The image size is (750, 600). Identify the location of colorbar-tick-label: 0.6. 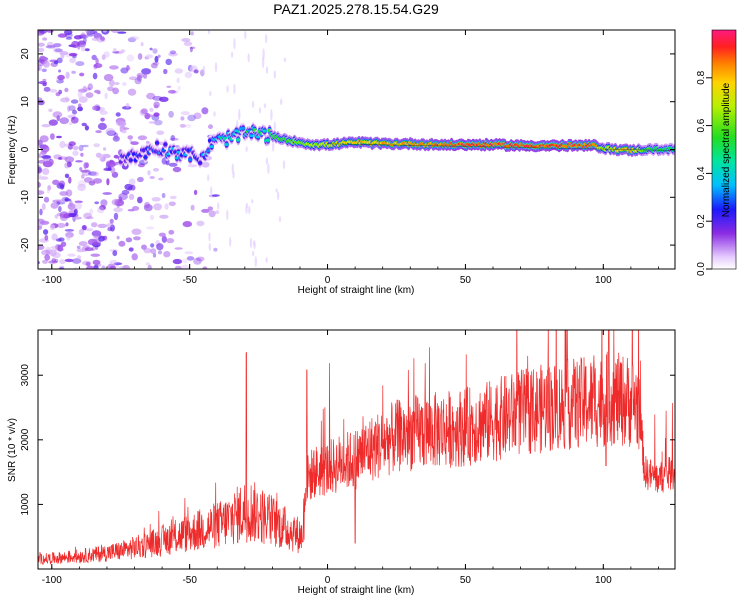
(701, 125).